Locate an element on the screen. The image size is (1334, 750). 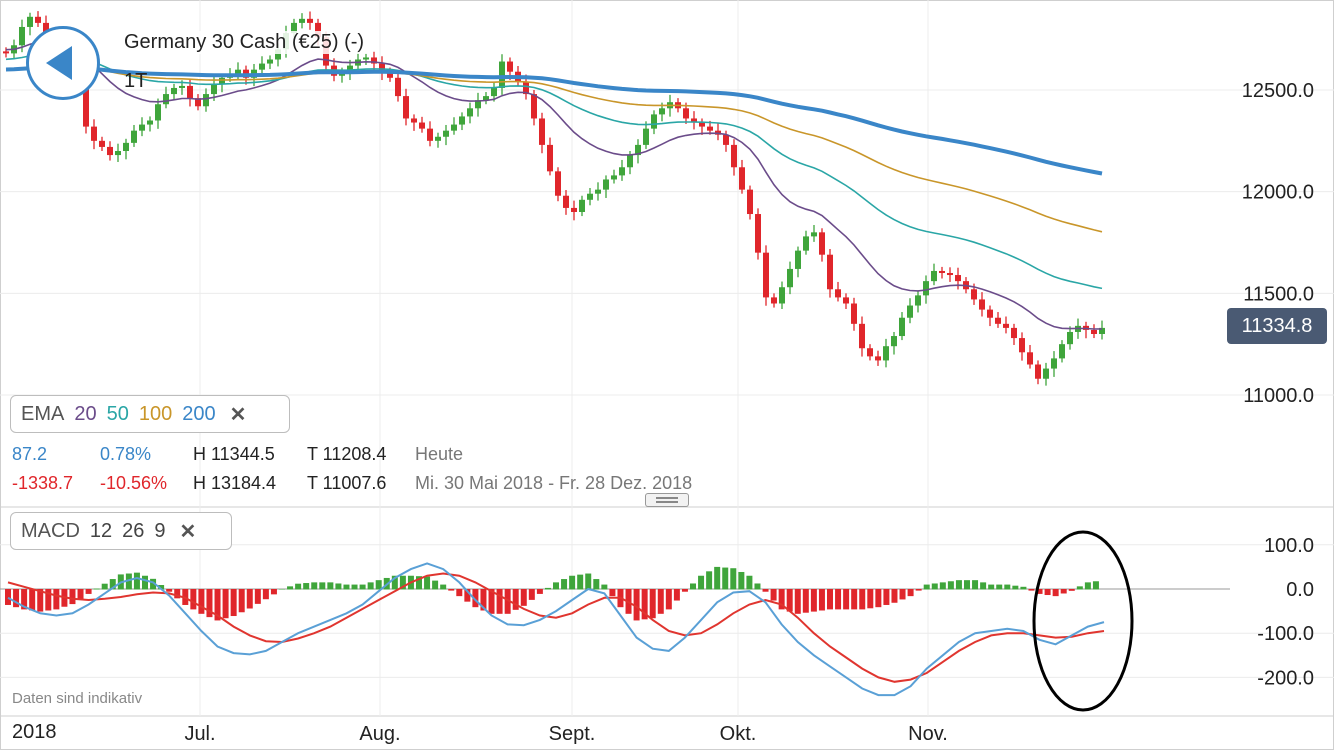
time-tick-label: Okt. is located at coordinates (738, 734).